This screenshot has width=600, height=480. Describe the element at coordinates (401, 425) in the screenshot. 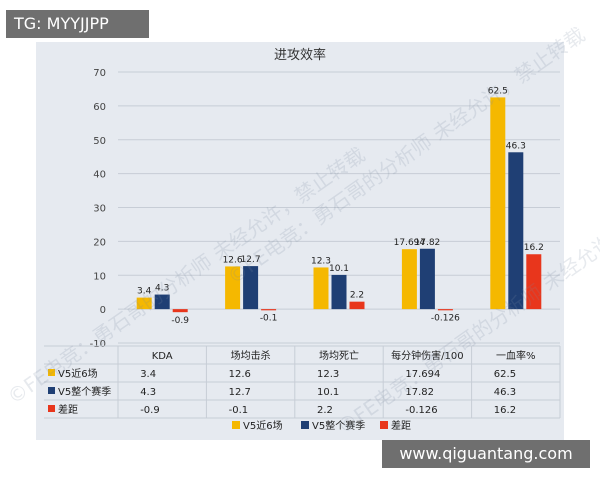

I see `legend-label: 差距` at that location.